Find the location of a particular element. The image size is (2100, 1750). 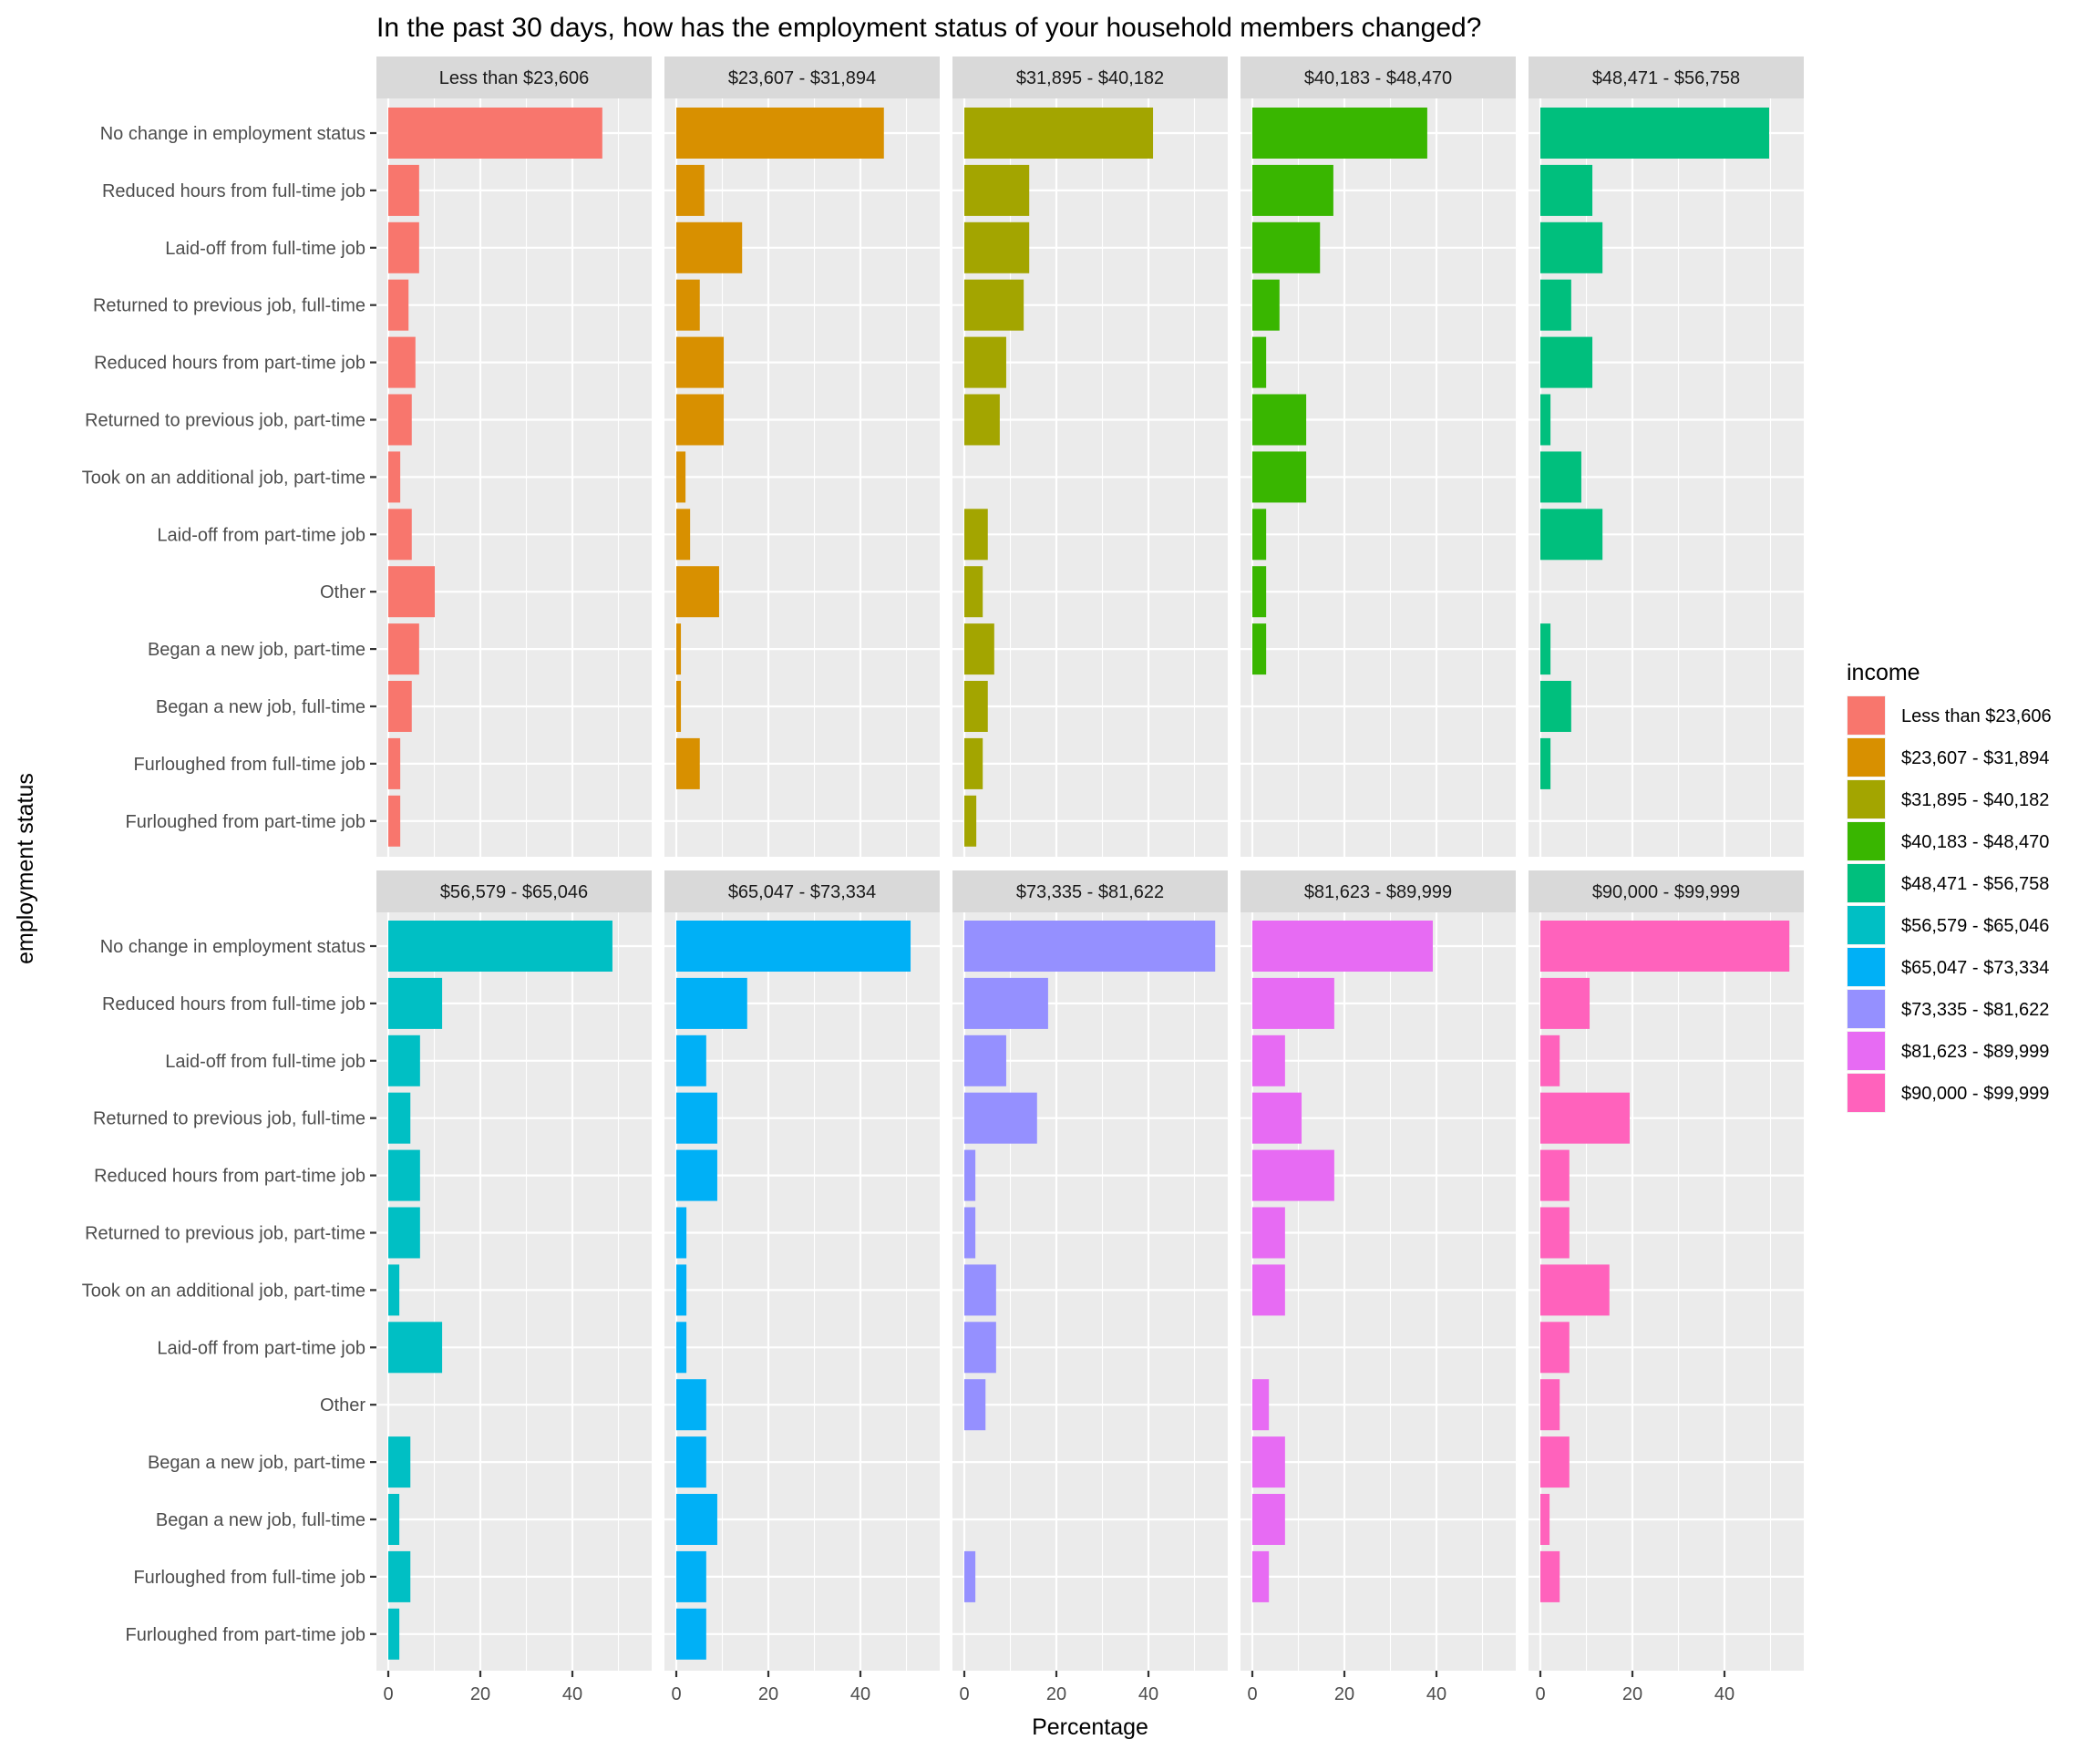

legend-label: $81,623 - $89,999 is located at coordinates (1975, 1052).